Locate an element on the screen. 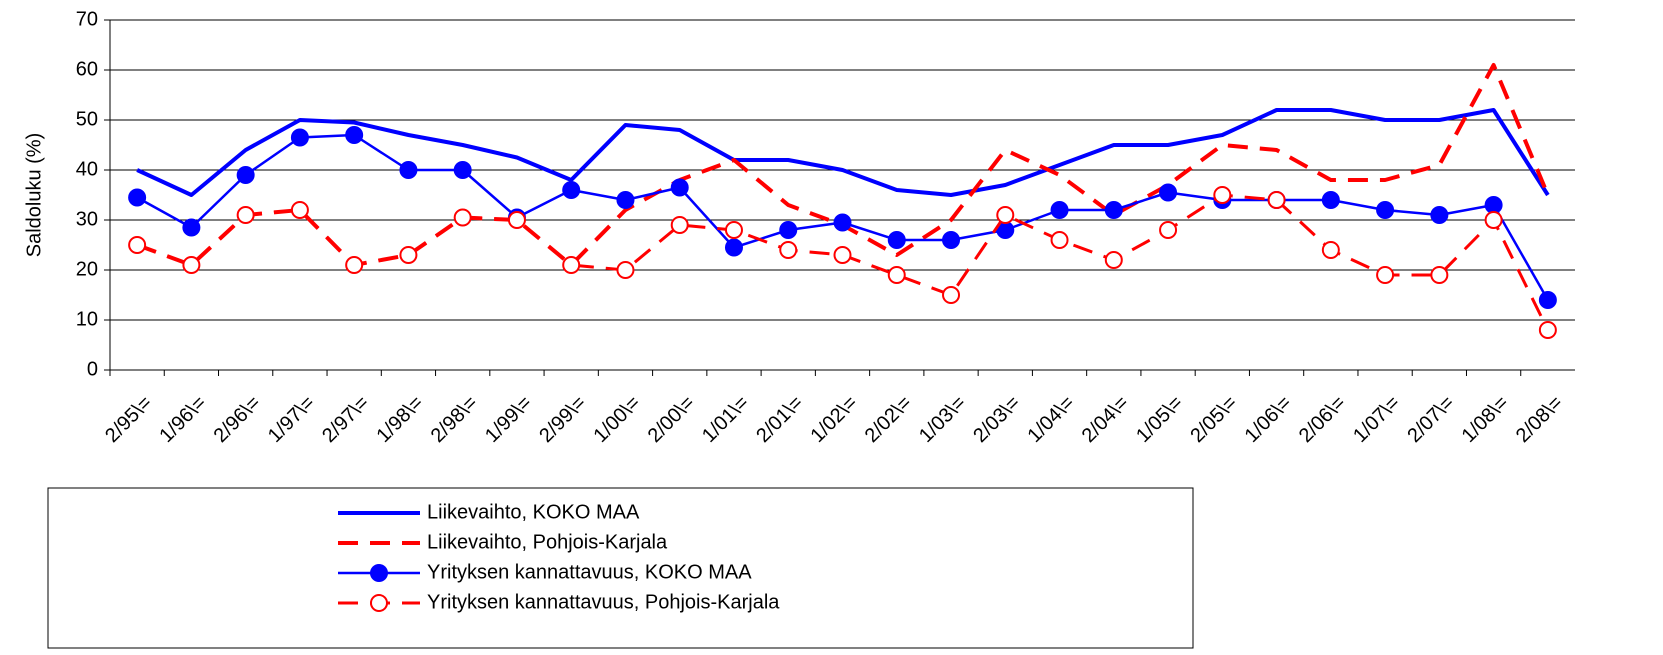 This screenshot has height=655, width=1663. x-tick-label: 1/00\= is located at coordinates (616, 419).